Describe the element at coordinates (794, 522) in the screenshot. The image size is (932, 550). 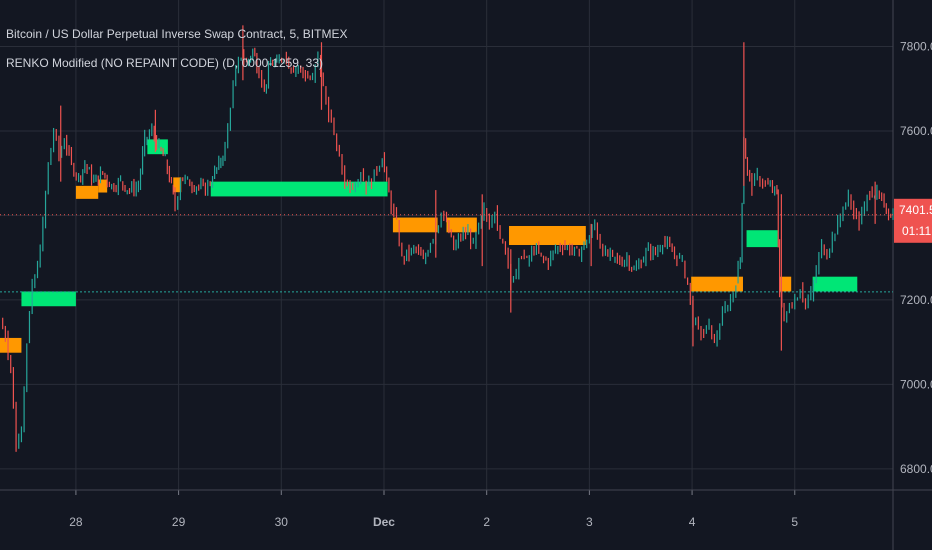
I see `x-tick-label: 5` at that location.